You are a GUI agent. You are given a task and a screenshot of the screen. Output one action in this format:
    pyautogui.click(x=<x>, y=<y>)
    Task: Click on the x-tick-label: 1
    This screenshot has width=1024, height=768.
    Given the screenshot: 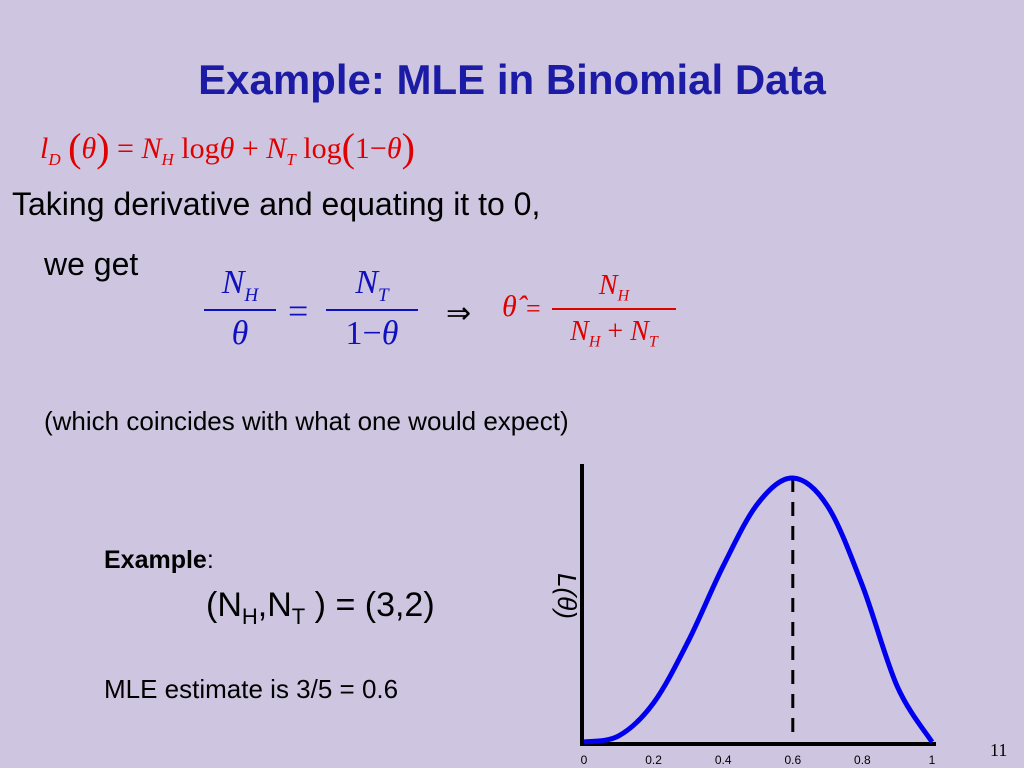 What is the action you would take?
    pyautogui.click(x=932, y=760)
    